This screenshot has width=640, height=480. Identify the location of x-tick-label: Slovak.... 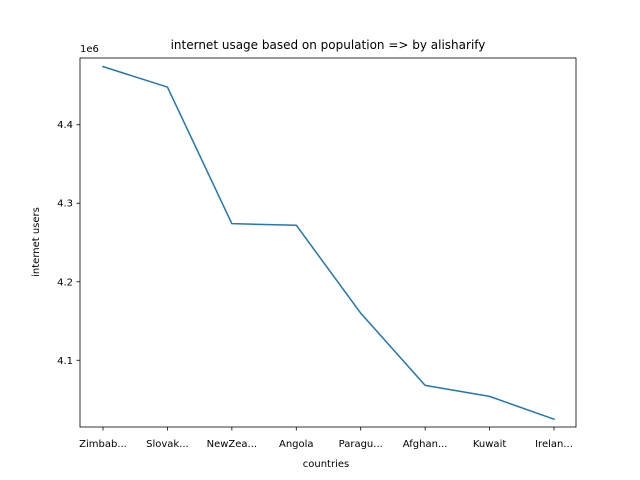
(167, 444).